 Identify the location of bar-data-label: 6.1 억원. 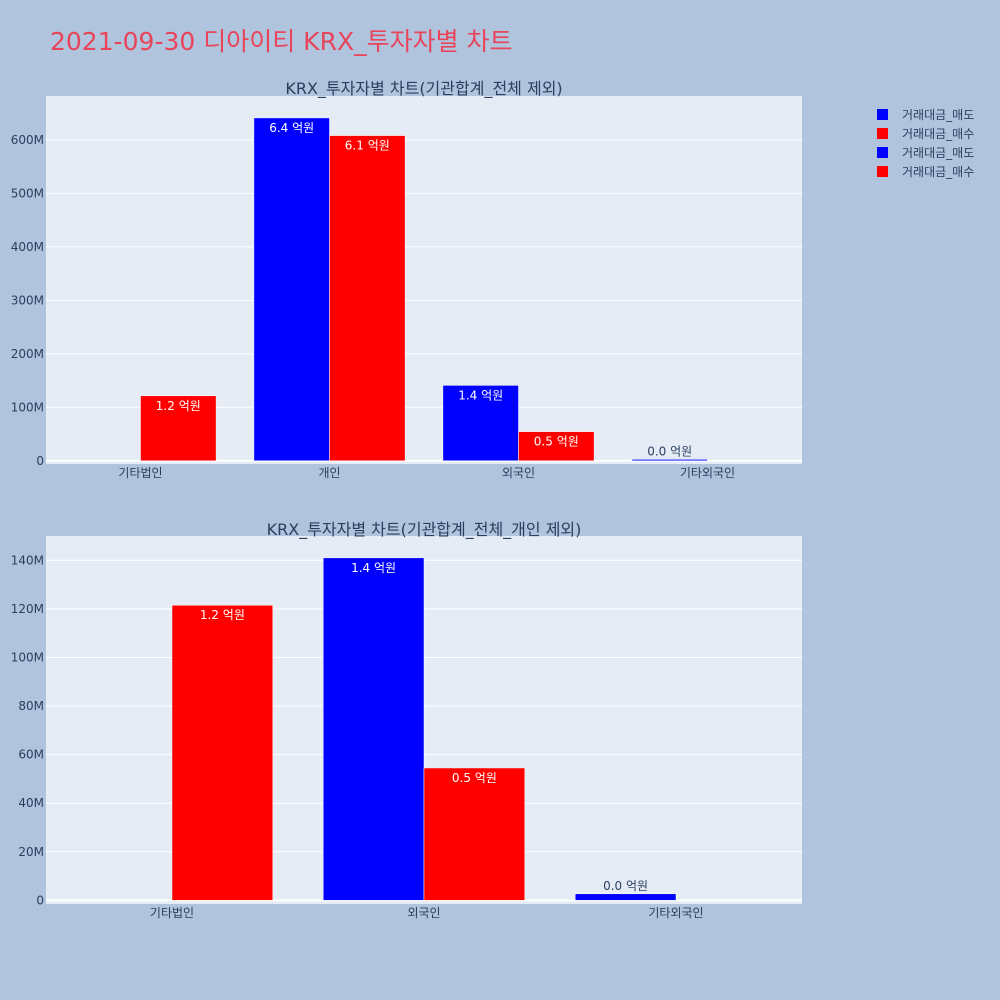
(367, 146).